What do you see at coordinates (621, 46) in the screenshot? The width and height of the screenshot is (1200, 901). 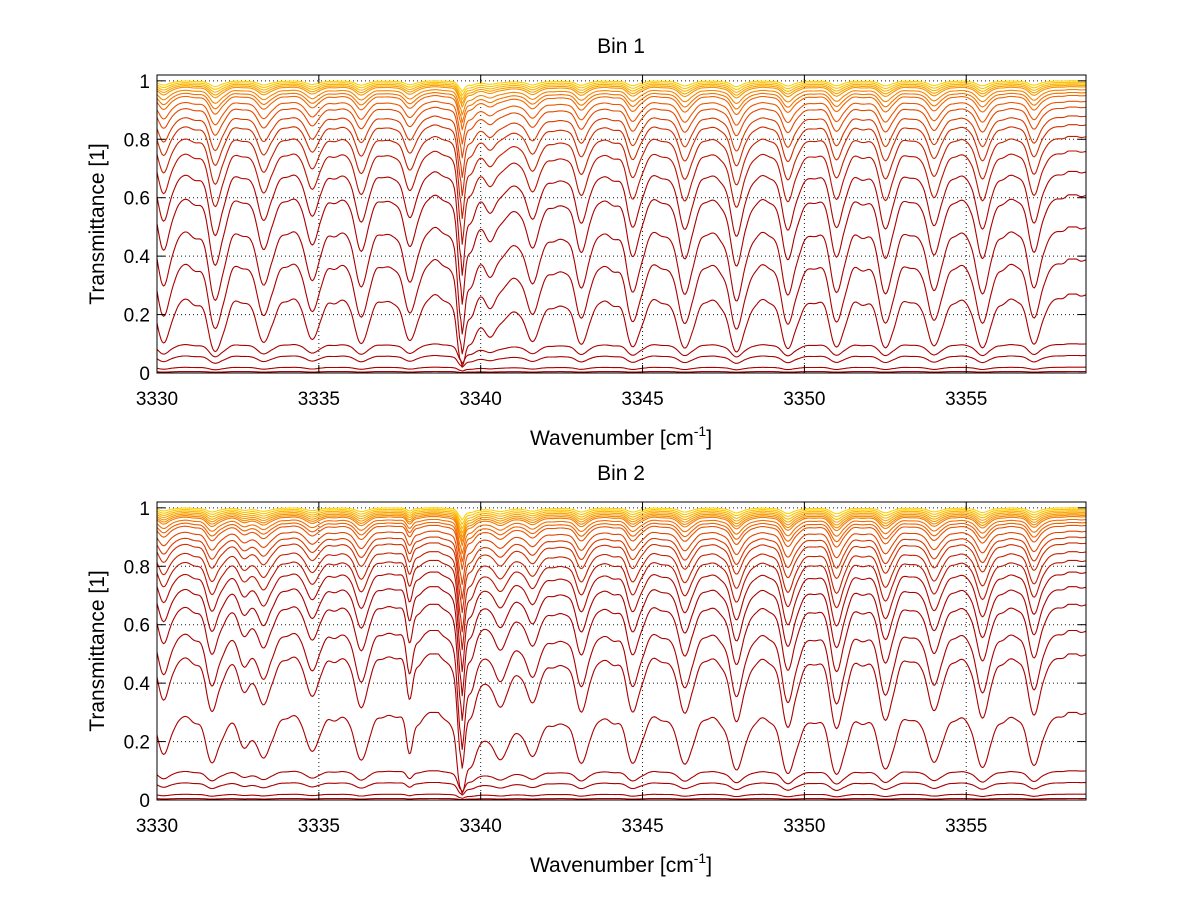 I see `subplot-title: Bin 1` at bounding box center [621, 46].